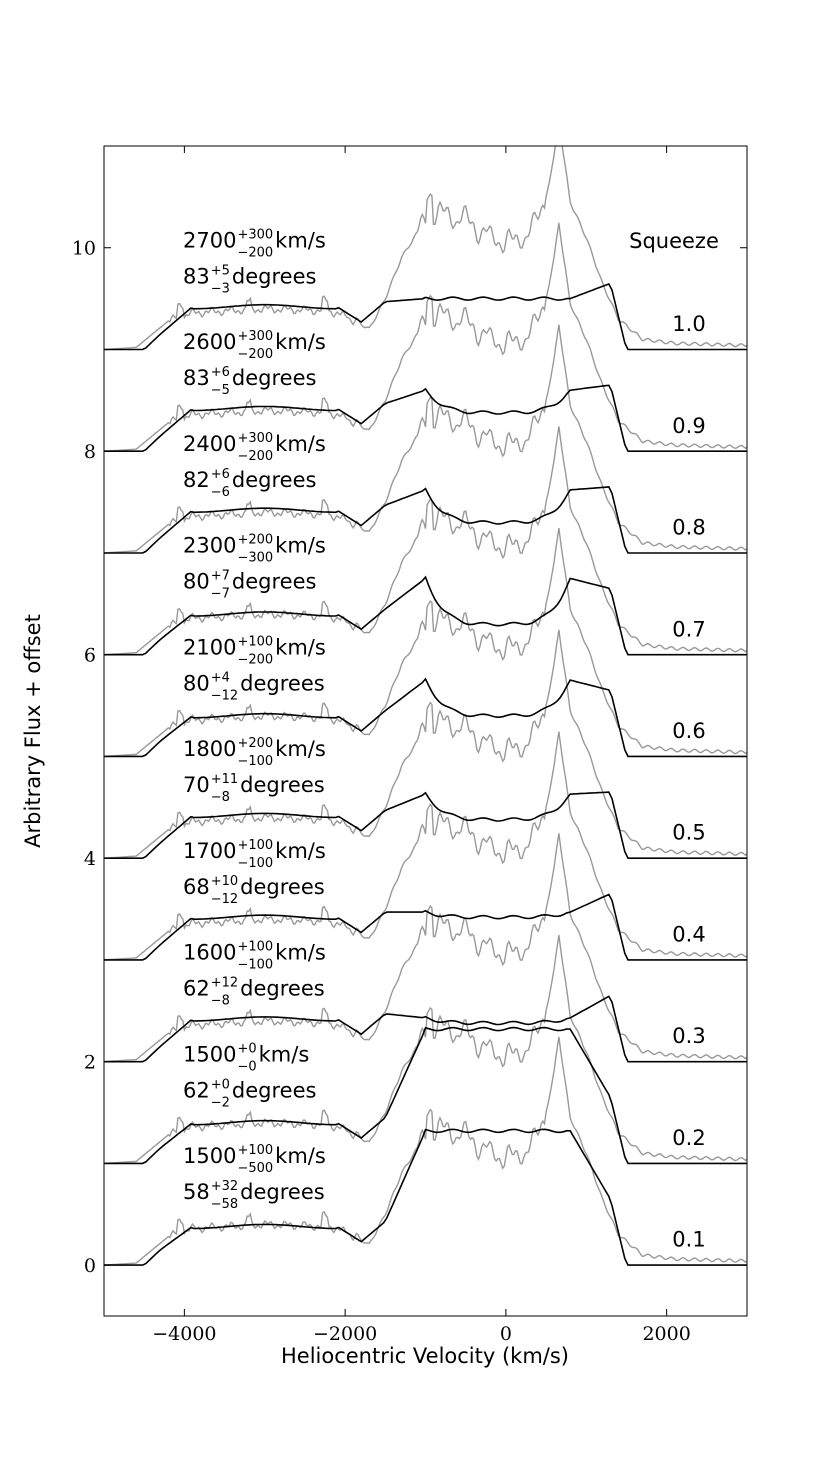 This screenshot has width=830, height=1463. I want to click on velocity-annotation-sub: −0, so click(246, 1066).